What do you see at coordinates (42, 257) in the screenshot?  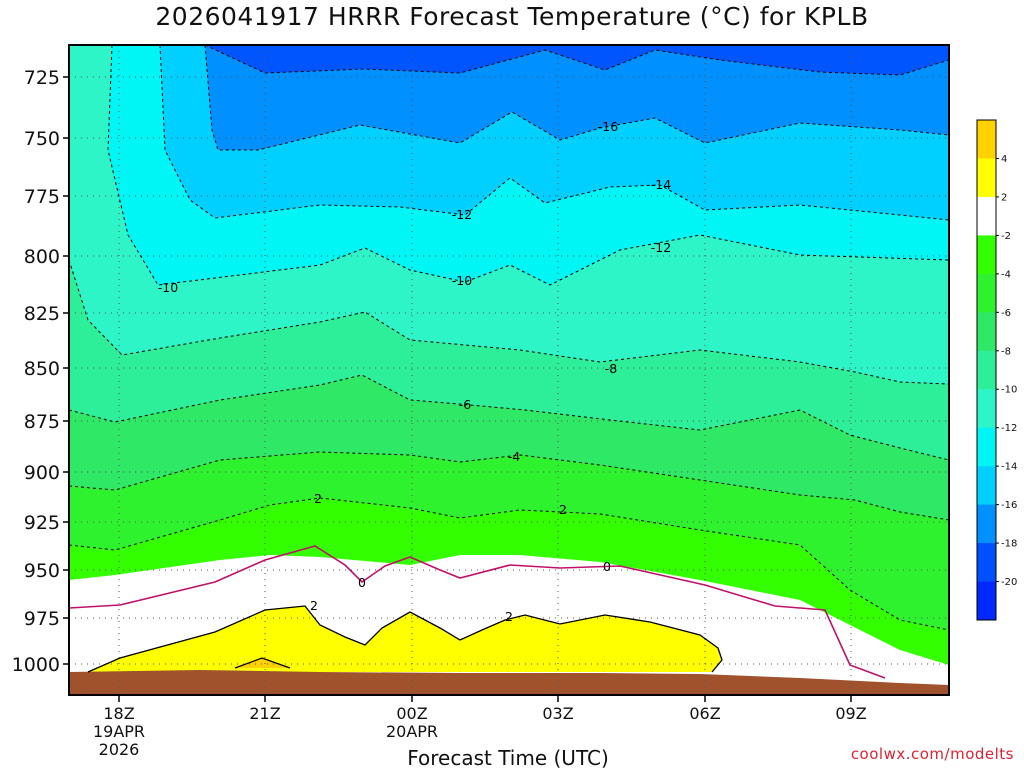 I see `y-tick-label: 800` at bounding box center [42, 257].